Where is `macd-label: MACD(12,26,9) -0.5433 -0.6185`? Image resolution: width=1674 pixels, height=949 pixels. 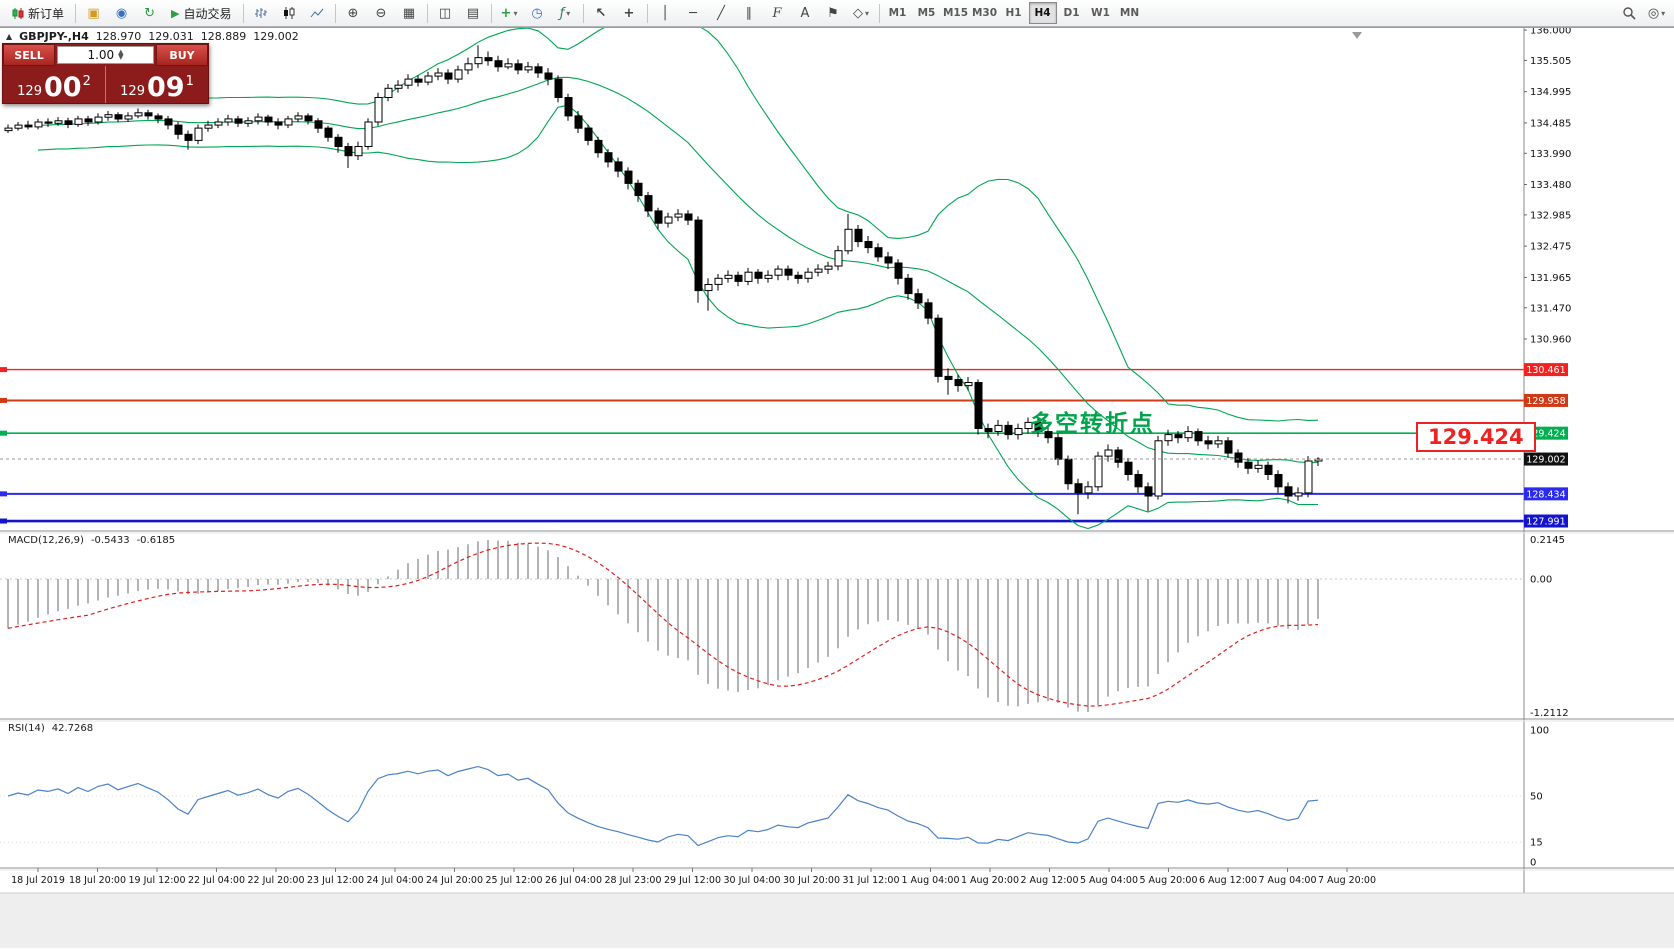
macd-label: MACD(12,26,9) -0.5433 -0.6185 is located at coordinates (91, 540).